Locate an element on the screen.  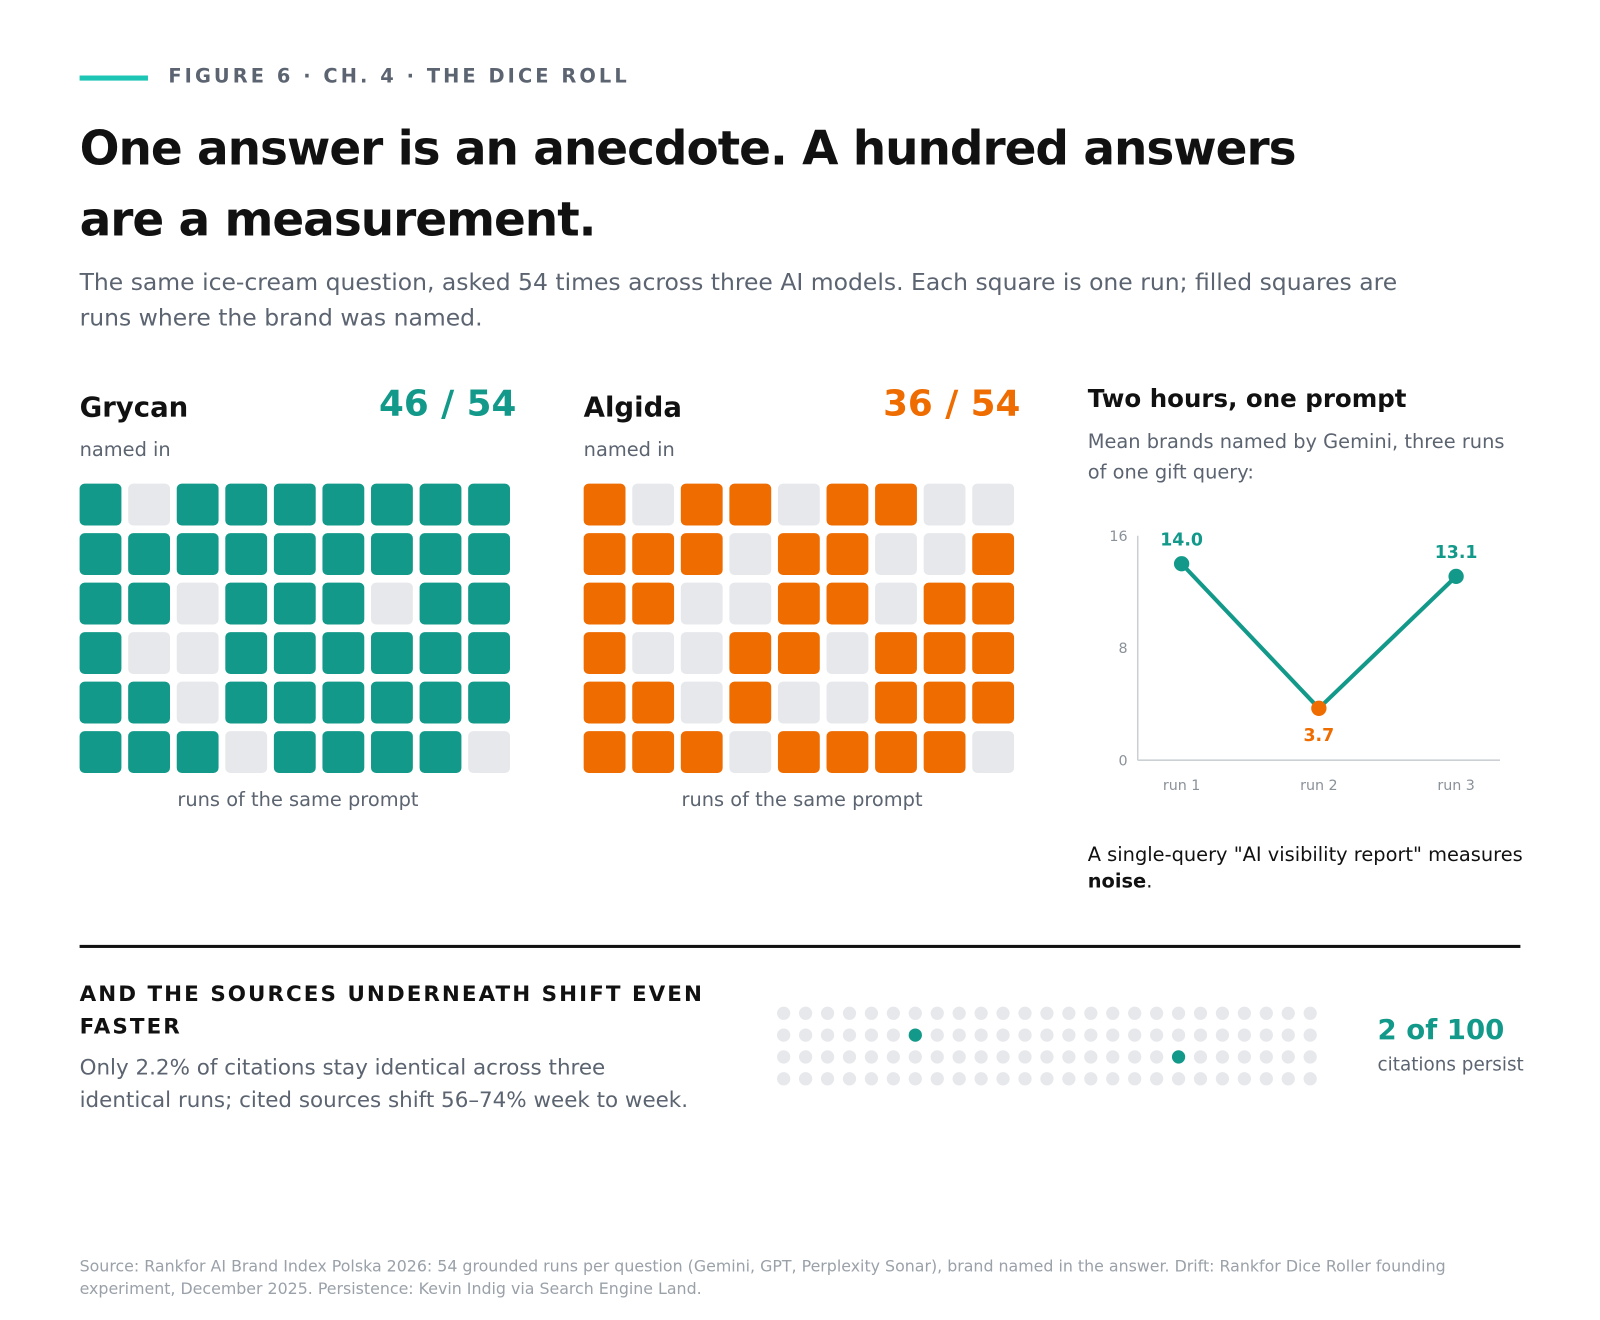
waffle-title: Algida is located at coordinates (632, 407).